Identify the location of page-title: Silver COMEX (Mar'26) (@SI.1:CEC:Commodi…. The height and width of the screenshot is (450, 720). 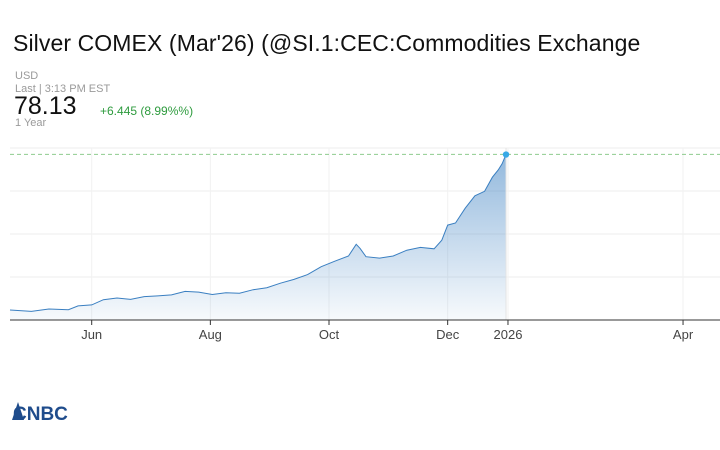
(327, 43).